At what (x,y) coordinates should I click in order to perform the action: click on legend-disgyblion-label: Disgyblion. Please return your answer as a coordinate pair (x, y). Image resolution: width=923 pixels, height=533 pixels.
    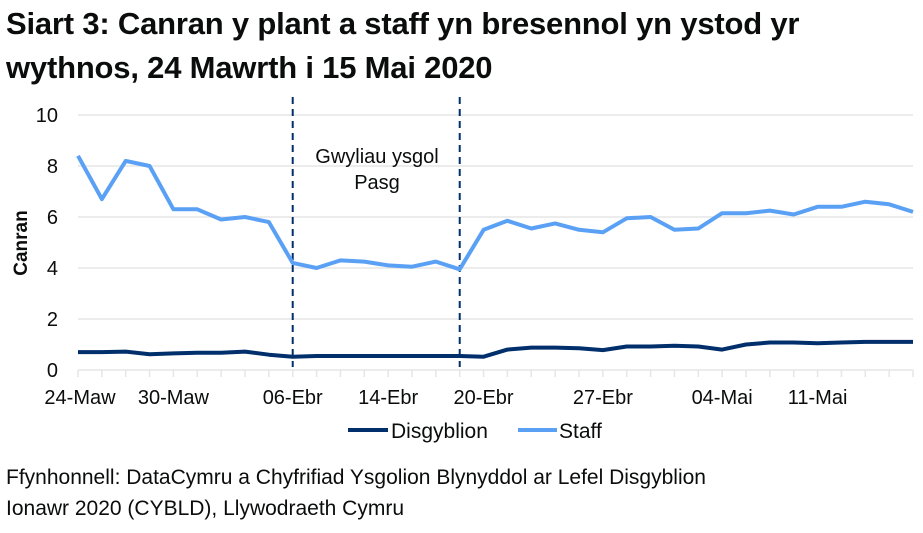
    Looking at the image, I should click on (439, 431).